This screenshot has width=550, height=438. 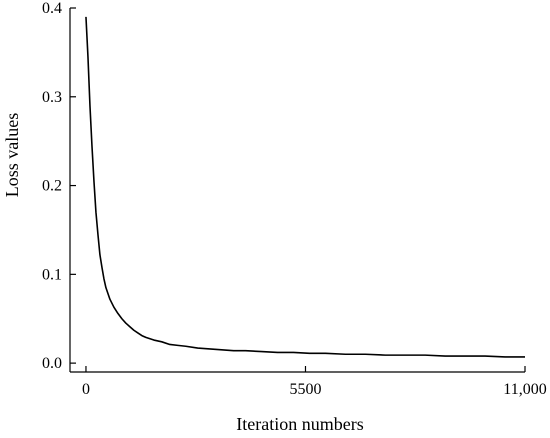 I want to click on y-tick-label: 0.2, so click(x=52, y=186).